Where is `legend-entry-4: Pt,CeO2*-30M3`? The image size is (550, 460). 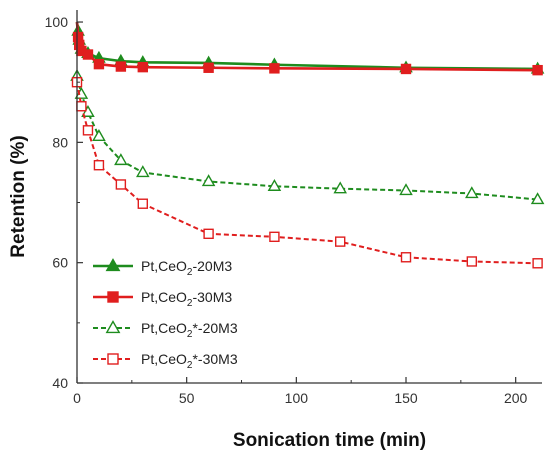
legend-entry-4: Pt,CeO2*-30M3 is located at coordinates (165, 361).